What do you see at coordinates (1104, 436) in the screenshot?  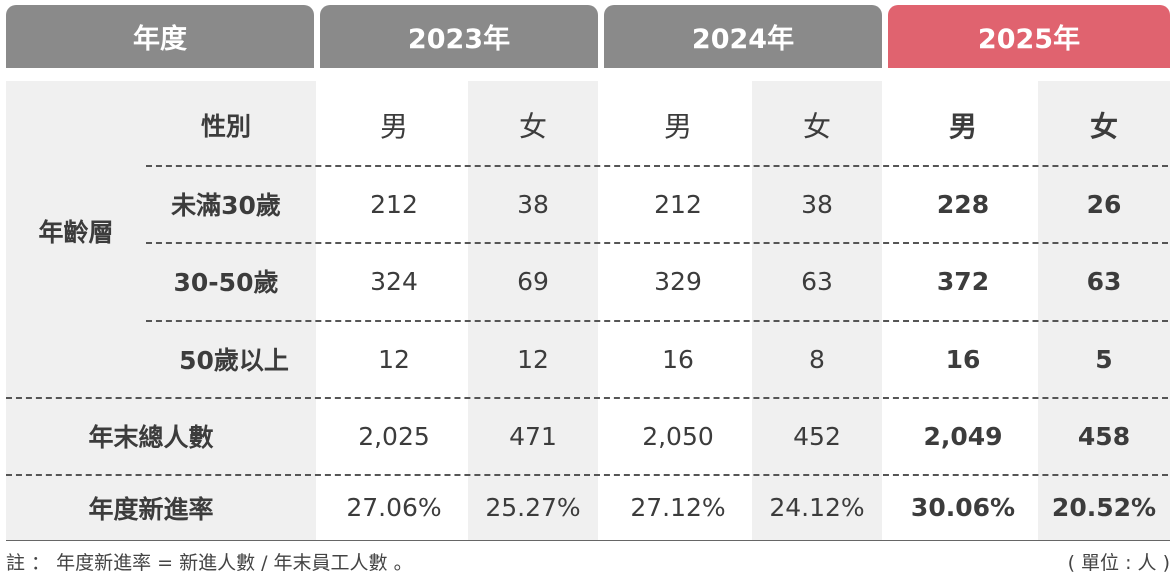 I see `table-cell: 458` at bounding box center [1104, 436].